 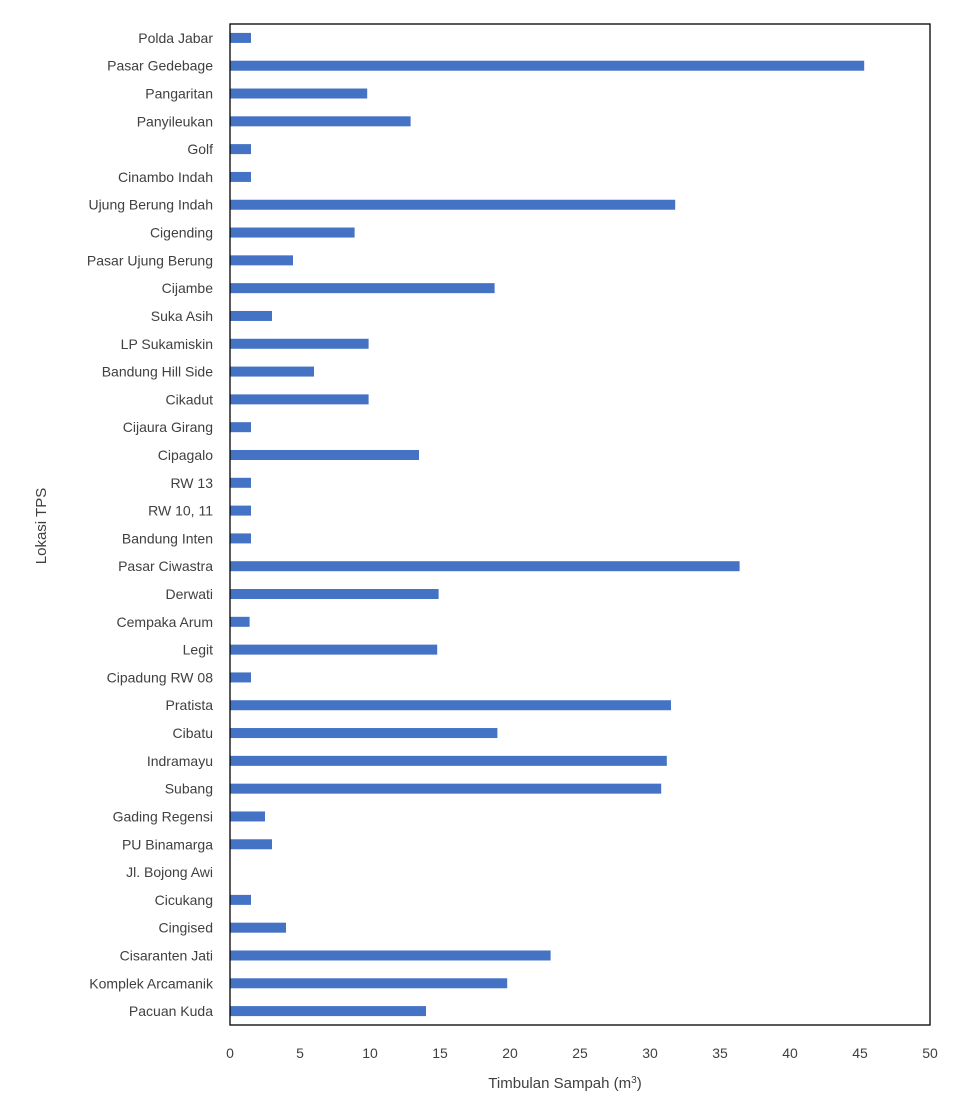 I want to click on category-label: PU Binamarga, so click(x=167, y=844).